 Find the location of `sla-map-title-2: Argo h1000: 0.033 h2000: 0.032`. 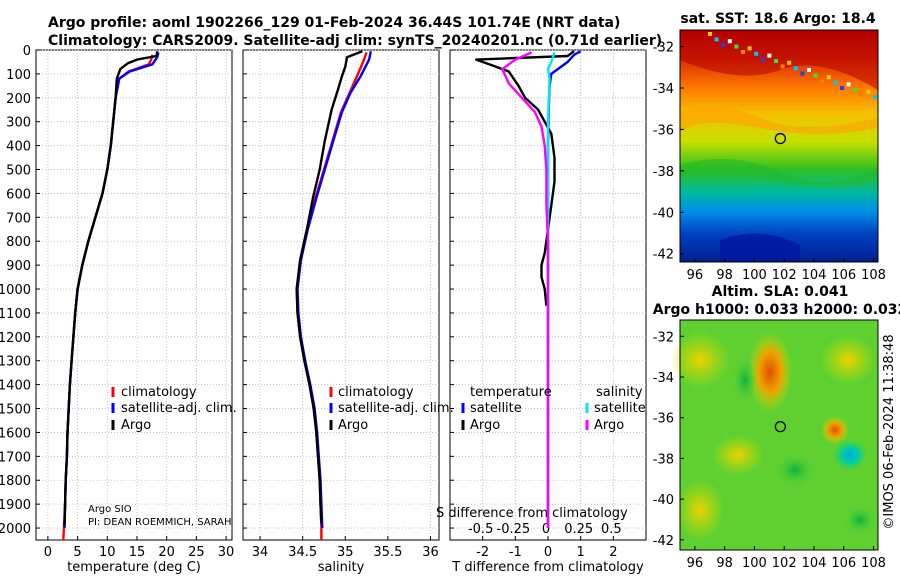

sla-map-title-2: Argo h1000: 0.033 h2000: 0.032 is located at coordinates (776, 310).